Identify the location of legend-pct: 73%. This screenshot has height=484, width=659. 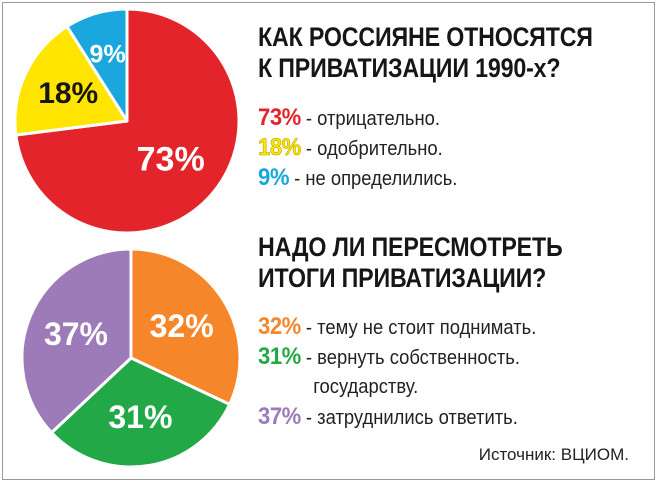
(279, 117).